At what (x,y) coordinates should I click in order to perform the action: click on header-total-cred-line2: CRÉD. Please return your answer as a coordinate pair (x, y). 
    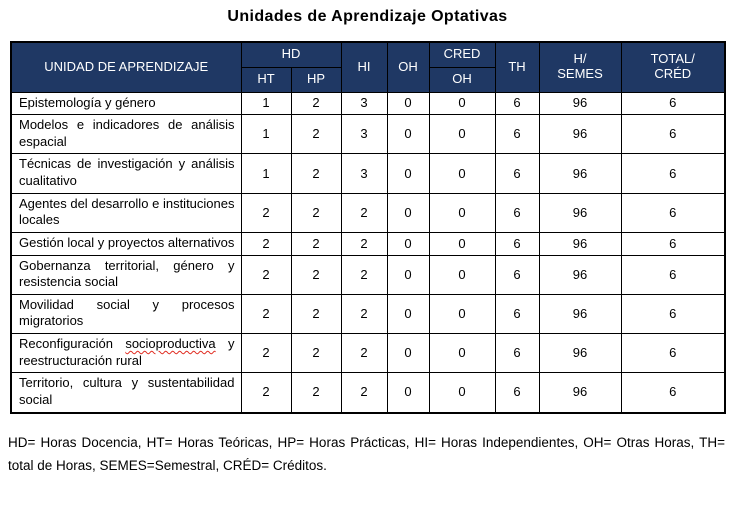
    Looking at the image, I should click on (673, 74).